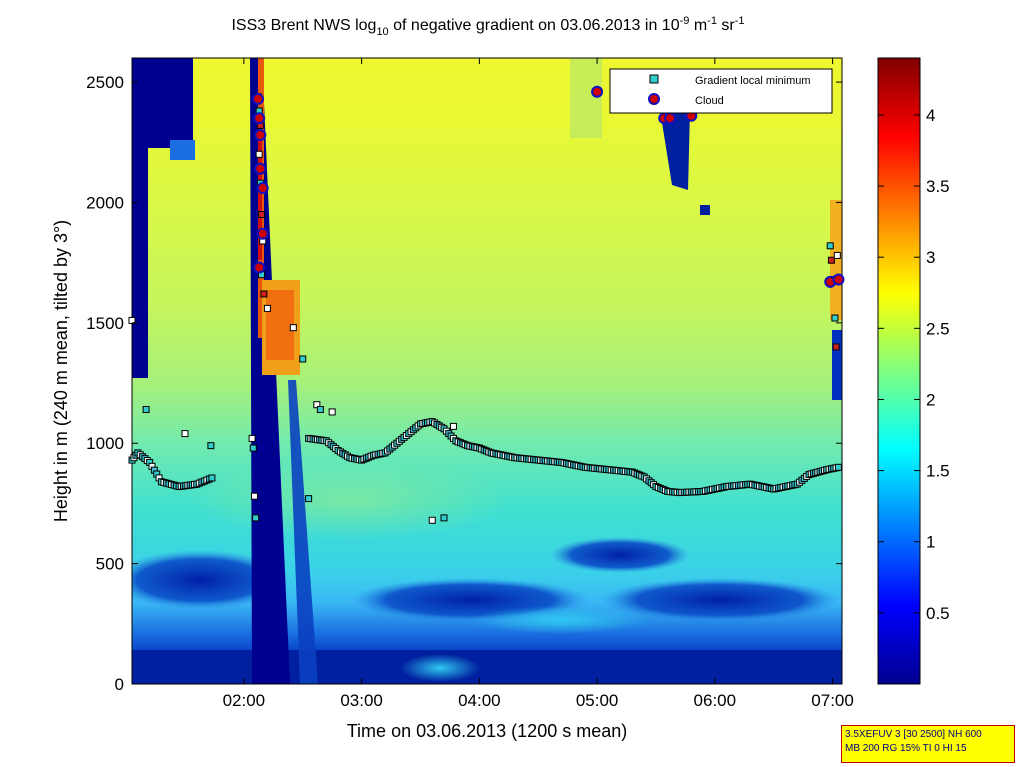 This screenshot has height=767, width=1023. I want to click on y-tick-label: 2500, so click(105, 82).